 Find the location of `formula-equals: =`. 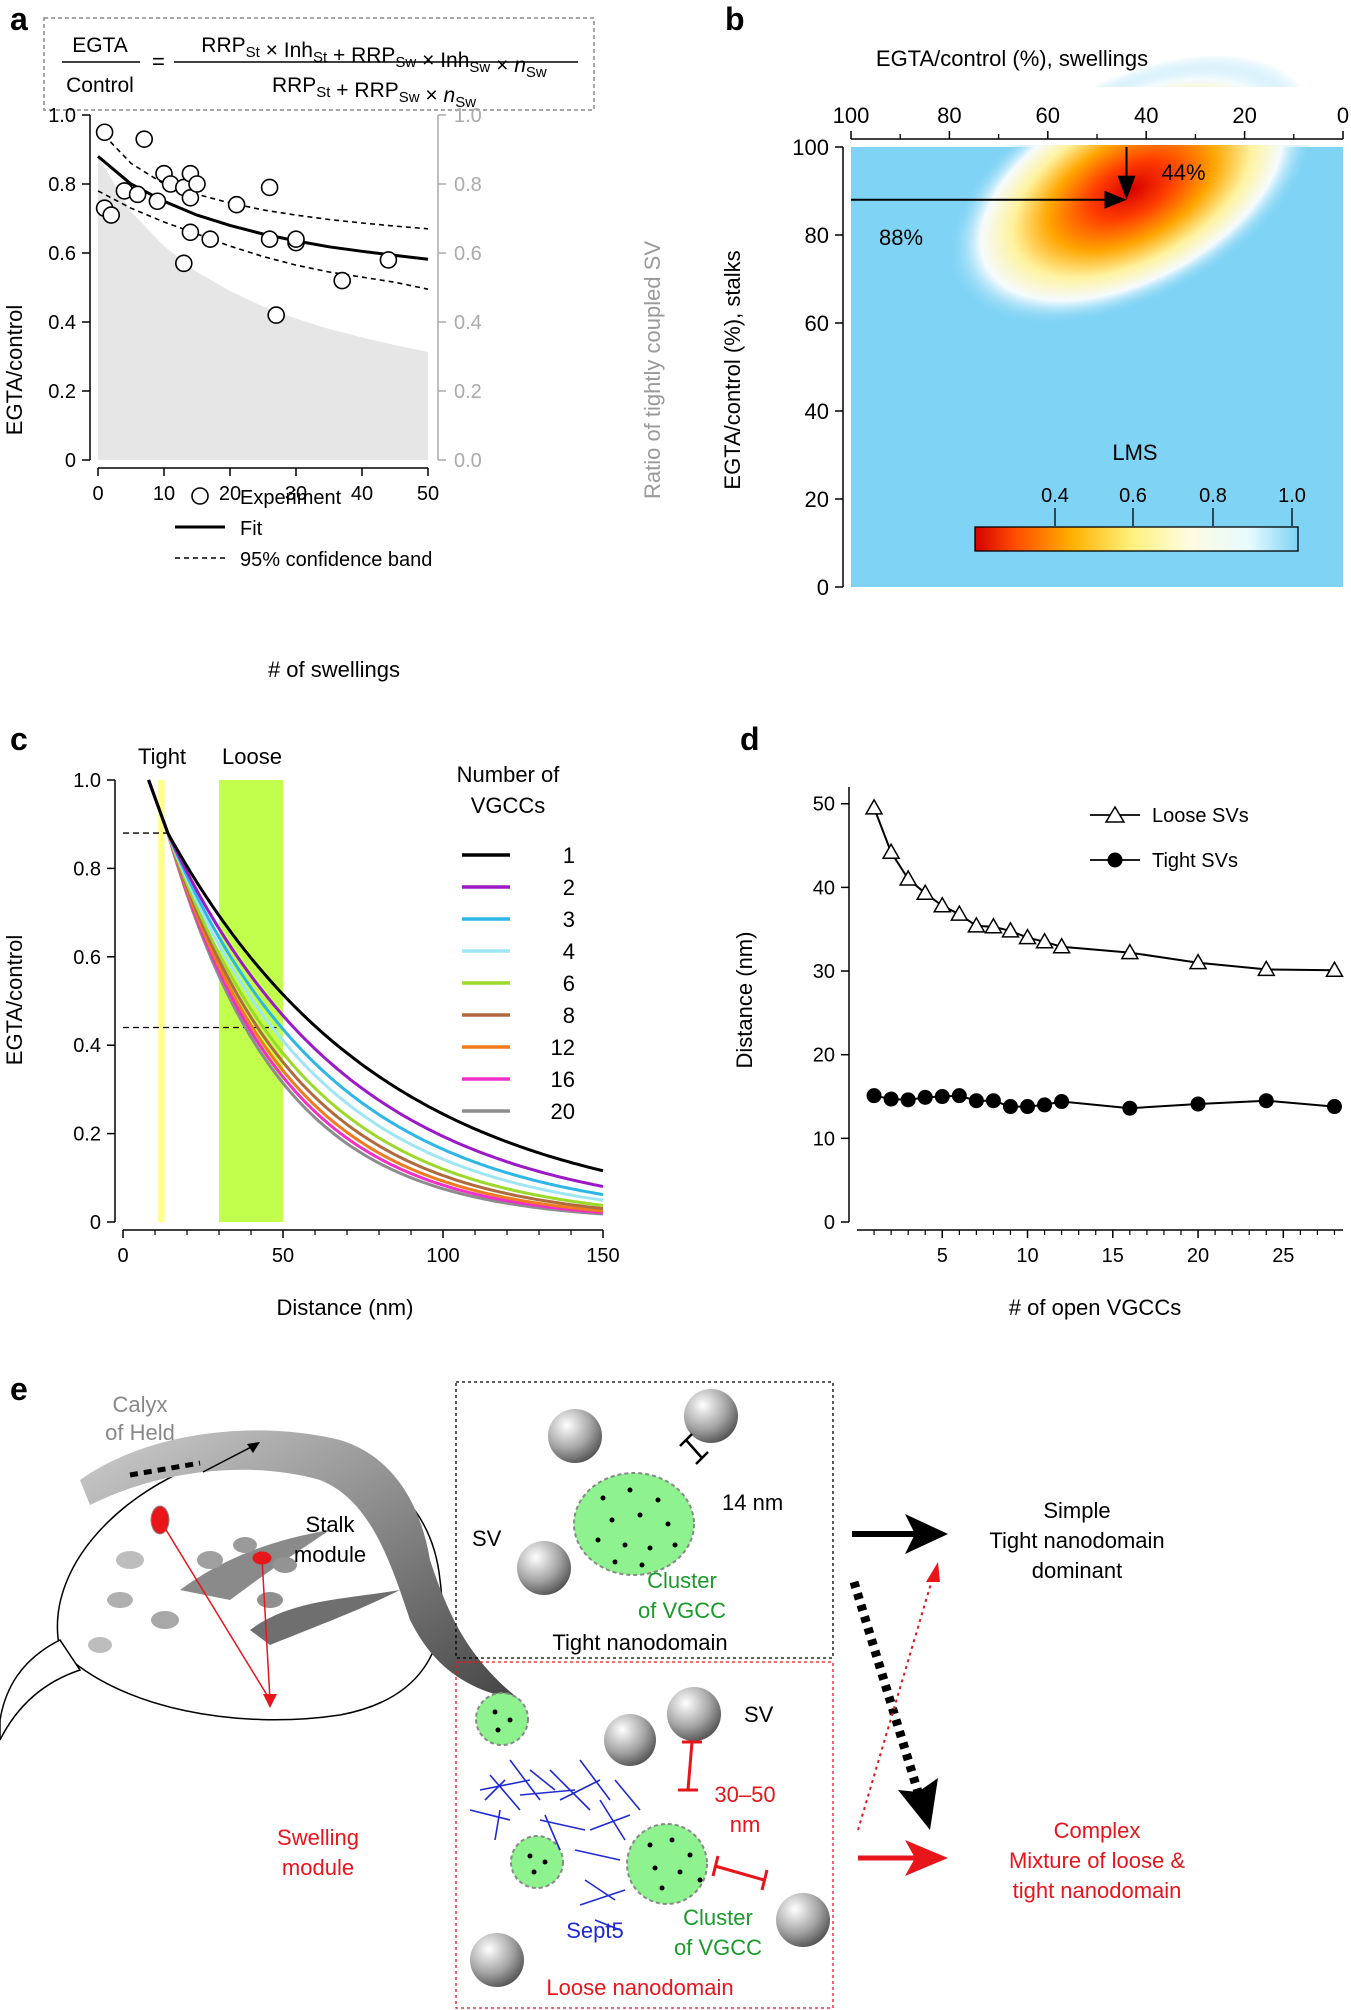

formula-equals: = is located at coordinates (158, 61).